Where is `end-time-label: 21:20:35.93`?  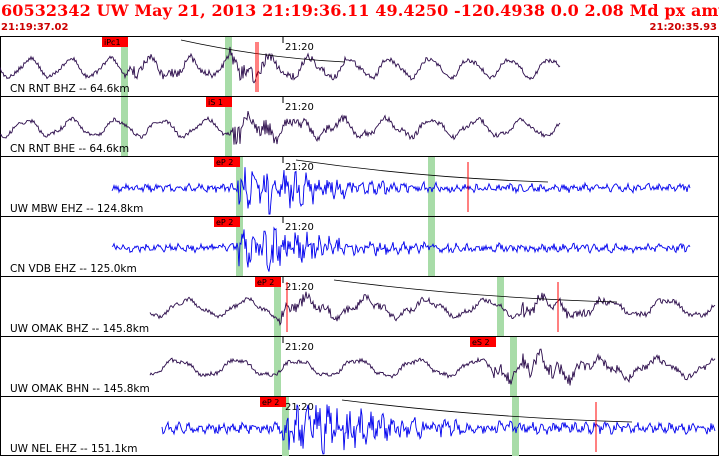
end-time-label: 21:20:35.93 is located at coordinates (683, 27).